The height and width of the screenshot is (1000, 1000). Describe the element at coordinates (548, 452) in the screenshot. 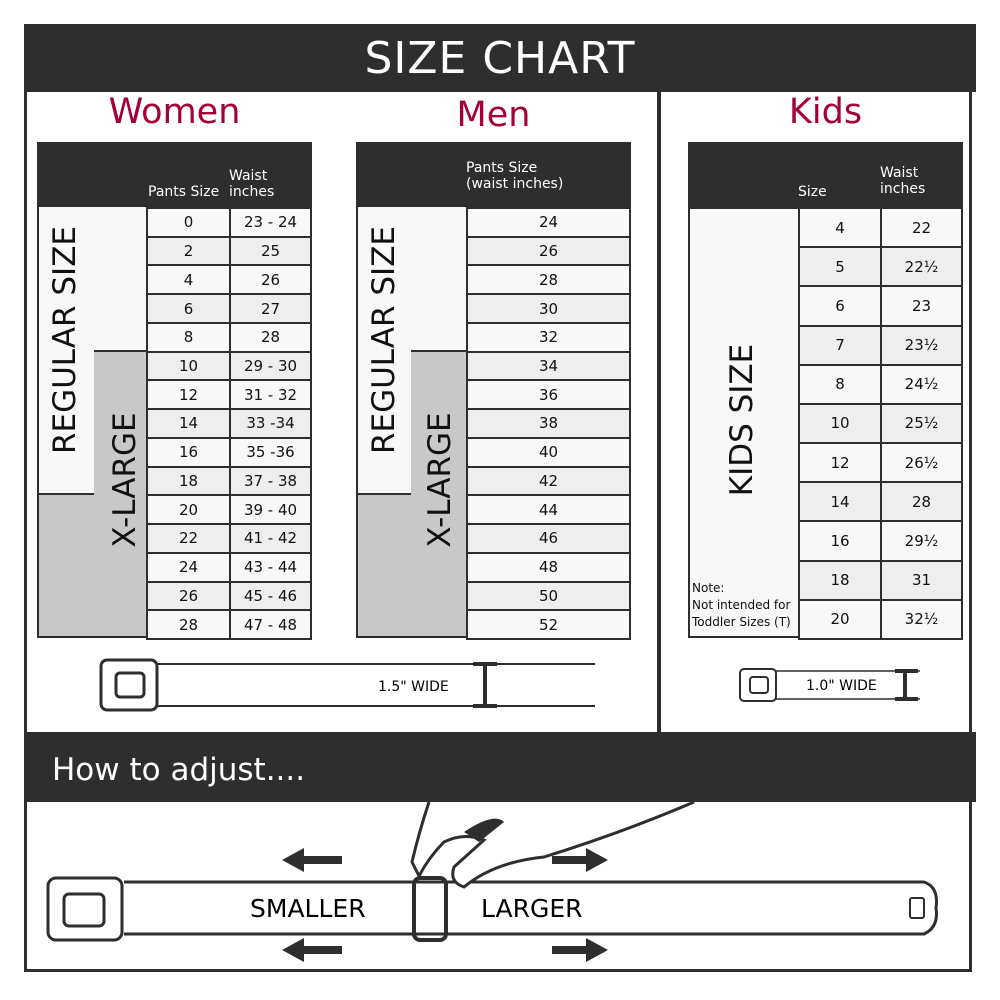

I see `waist-cell: 40` at that location.